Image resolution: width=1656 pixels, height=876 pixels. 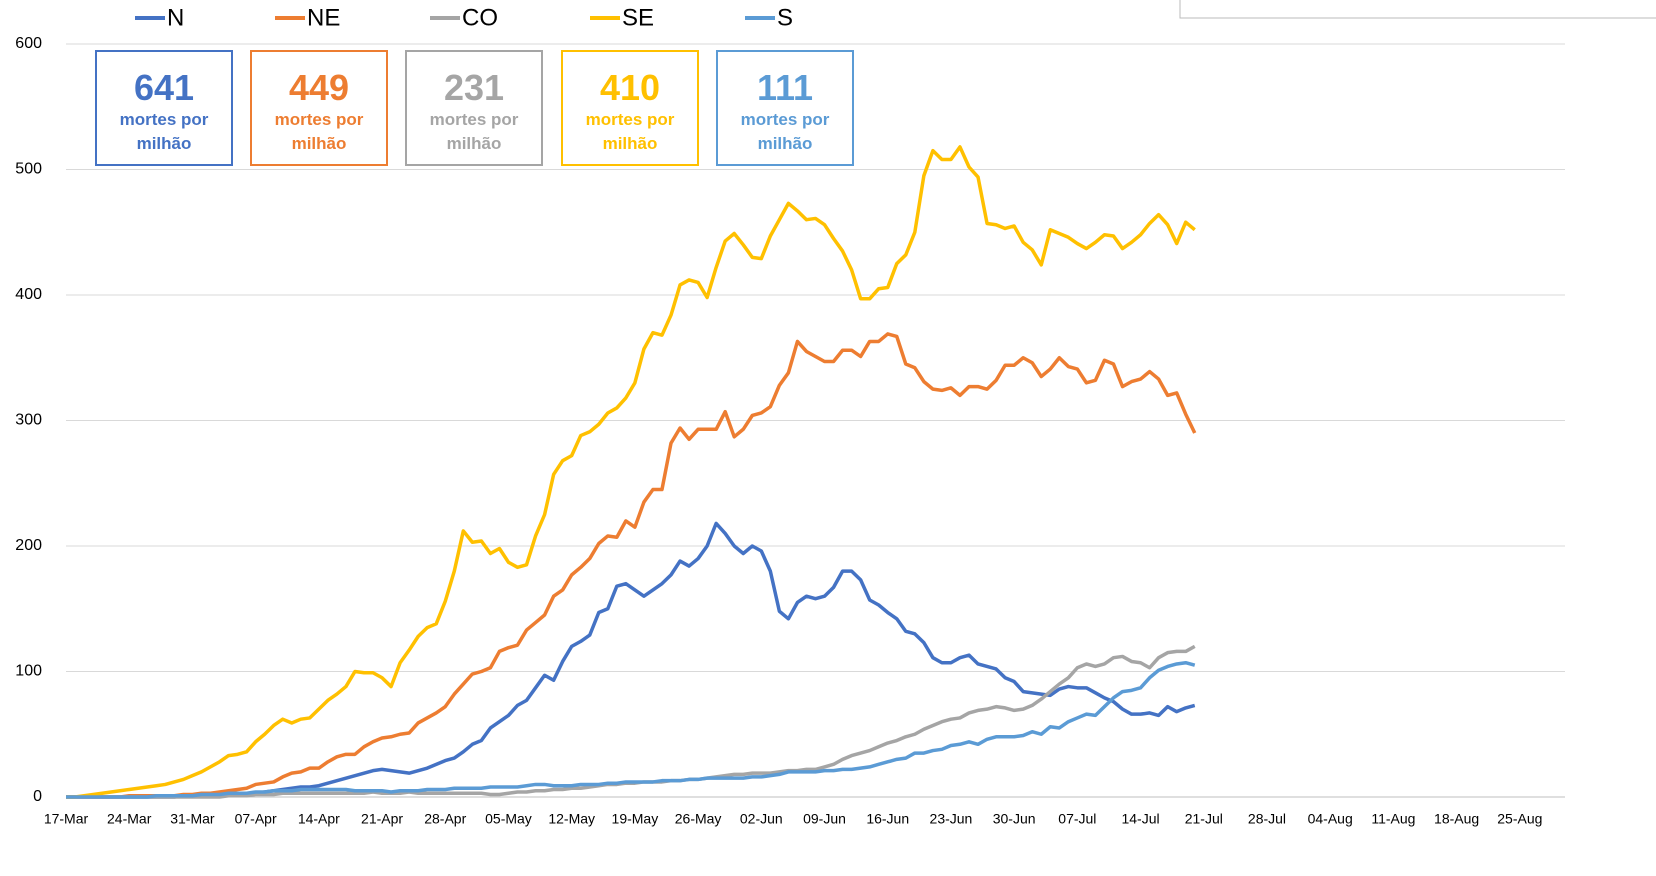 What do you see at coordinates (508, 819) in the screenshot?
I see `x-tick-label: 05-May` at bounding box center [508, 819].